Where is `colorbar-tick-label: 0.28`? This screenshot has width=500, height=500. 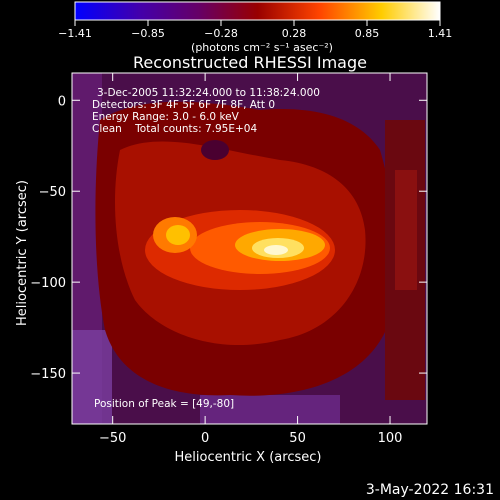
colorbar-tick-label: 0.28 is located at coordinates (294, 33).